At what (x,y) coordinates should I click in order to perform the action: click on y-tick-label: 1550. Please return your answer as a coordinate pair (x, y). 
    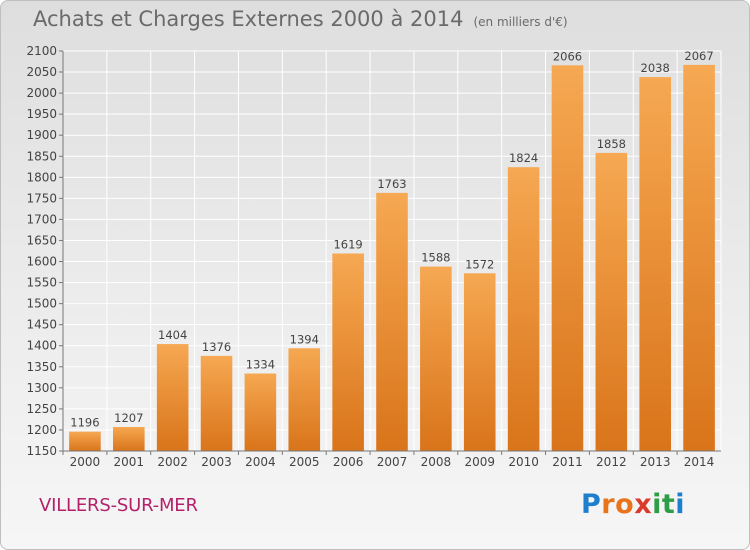
    Looking at the image, I should click on (41, 283).